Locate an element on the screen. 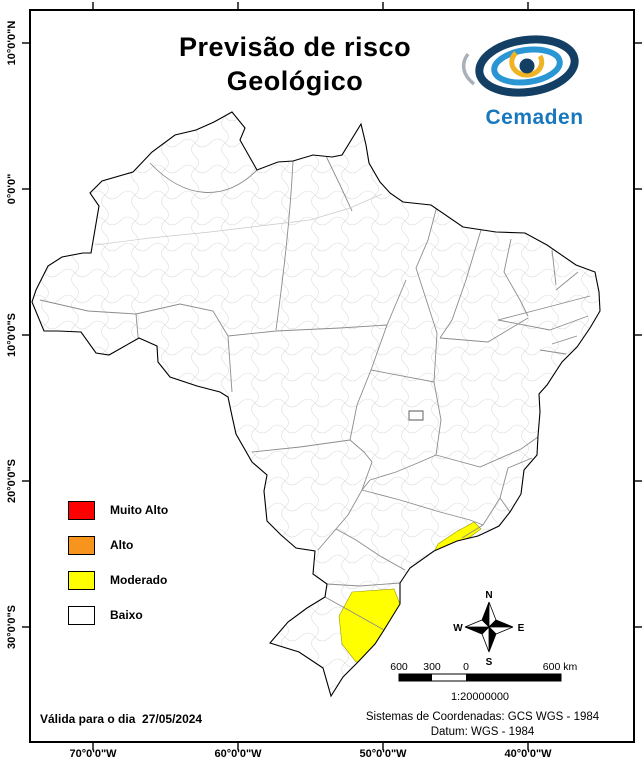  cemaden-logo-text: Cemaden is located at coordinates (534, 117).